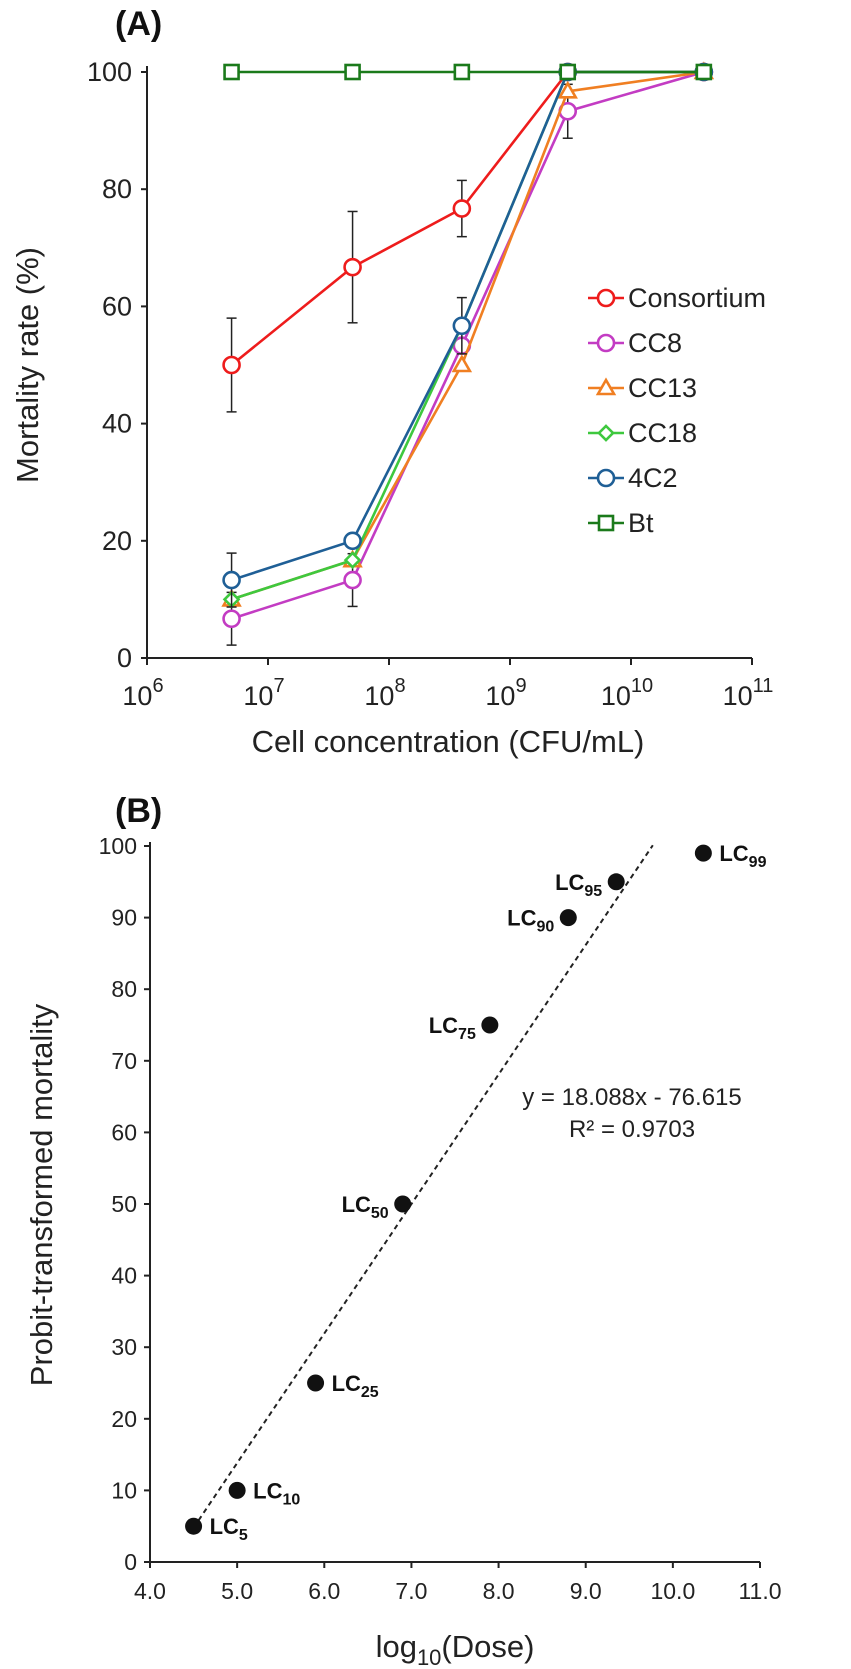 Image resolution: width=851 pixels, height=1669 pixels. I want to click on legend-label: CC18, so click(662, 433).